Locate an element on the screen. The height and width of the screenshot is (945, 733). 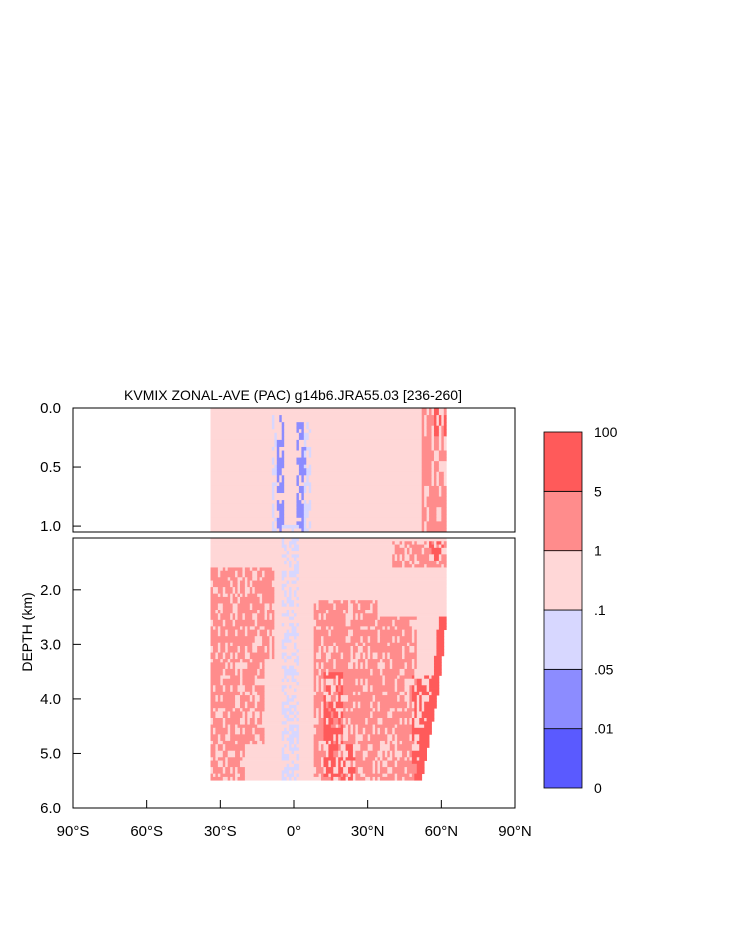
y-tick-label: 1.0 is located at coordinates (50, 526).